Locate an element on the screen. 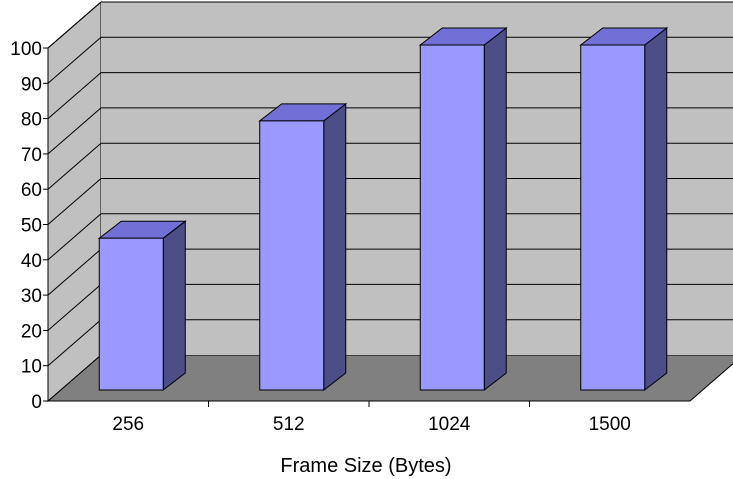  y-tick-label: 50 is located at coordinates (31, 226).